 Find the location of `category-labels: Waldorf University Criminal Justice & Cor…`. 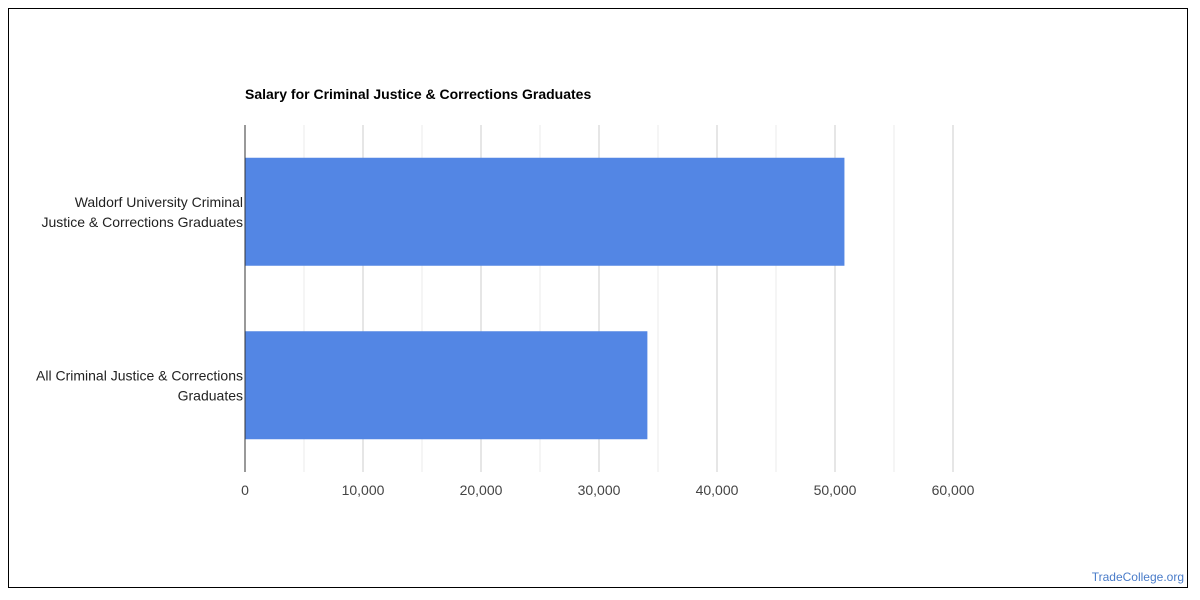

category-labels: Waldorf University Criminal Justice & Cor… is located at coordinates (139, 299).